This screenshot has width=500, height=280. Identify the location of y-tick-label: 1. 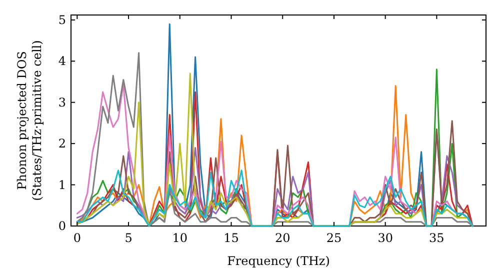
(62, 185).